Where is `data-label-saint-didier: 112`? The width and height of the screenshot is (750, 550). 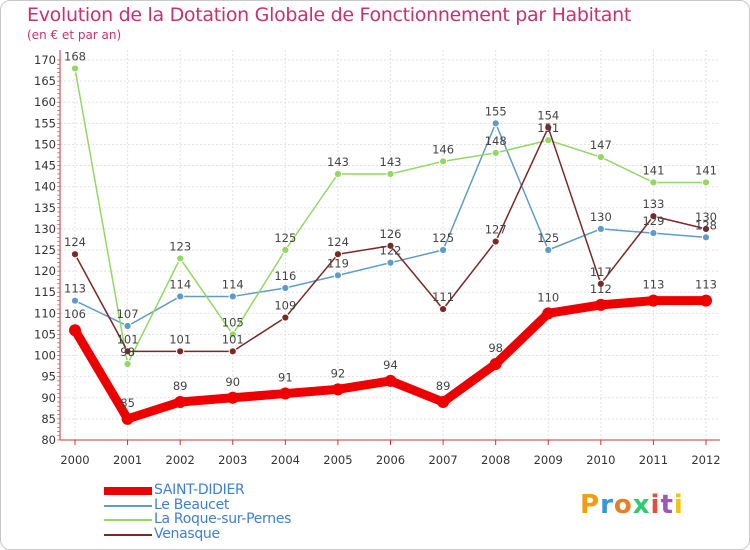 data-label-saint-didier: 112 is located at coordinates (601, 289).